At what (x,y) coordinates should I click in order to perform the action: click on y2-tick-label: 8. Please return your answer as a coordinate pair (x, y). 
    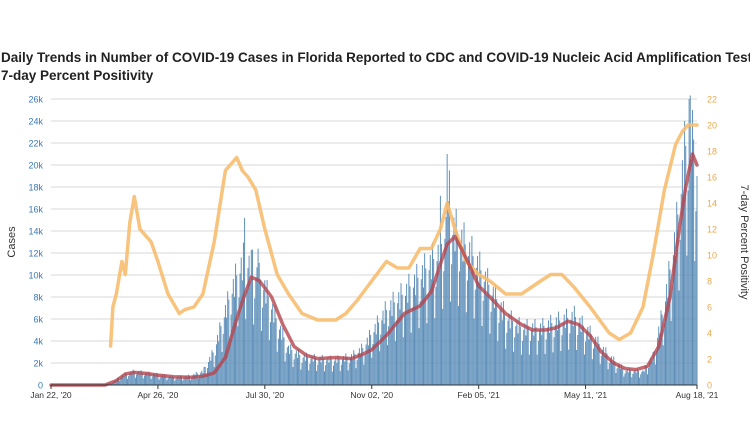
    Looking at the image, I should click on (709, 282).